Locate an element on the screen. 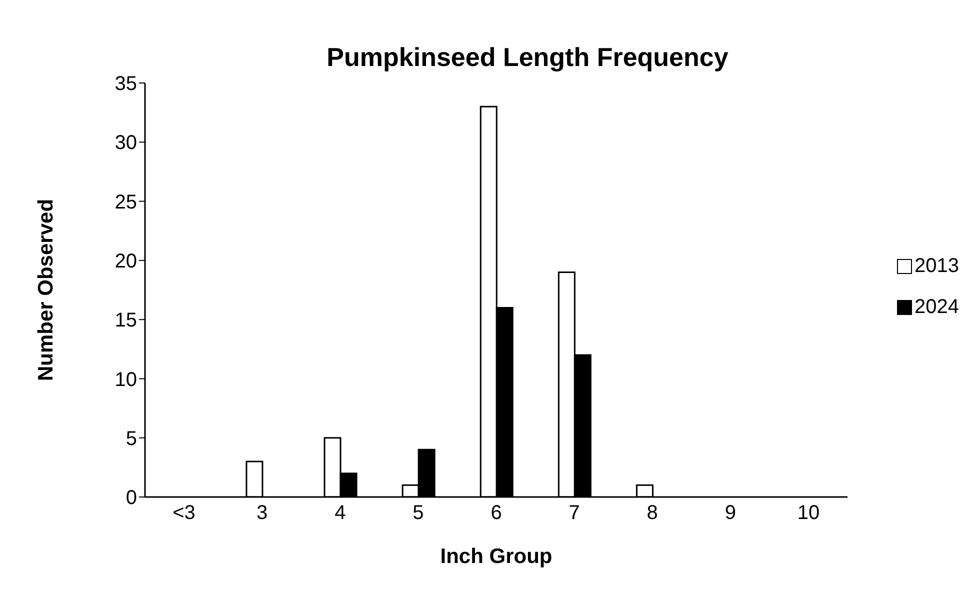 The width and height of the screenshot is (967, 593). x-tick-label: 8 is located at coordinates (652, 513).